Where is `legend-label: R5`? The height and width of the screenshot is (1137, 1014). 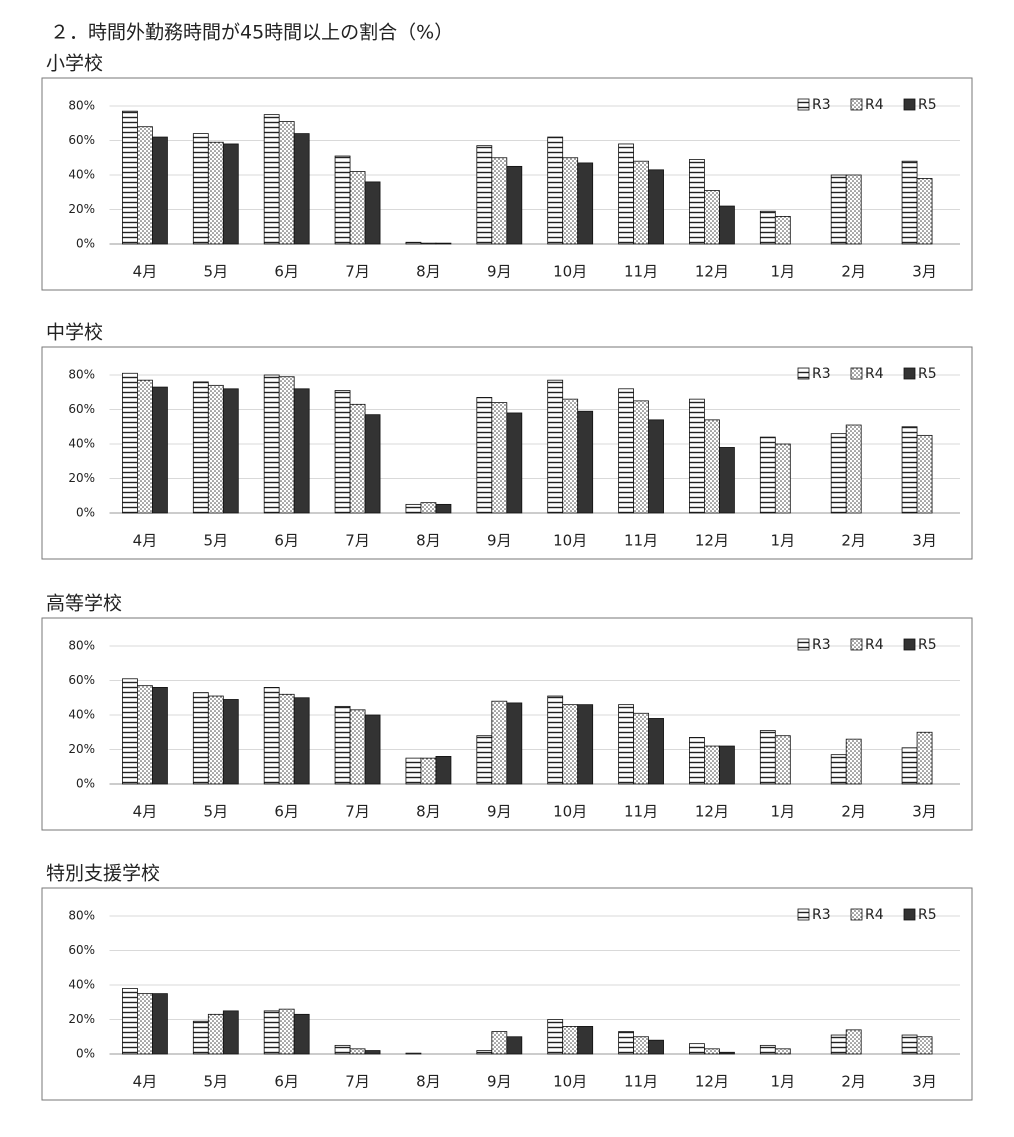
legend-label: R5 is located at coordinates (927, 105).